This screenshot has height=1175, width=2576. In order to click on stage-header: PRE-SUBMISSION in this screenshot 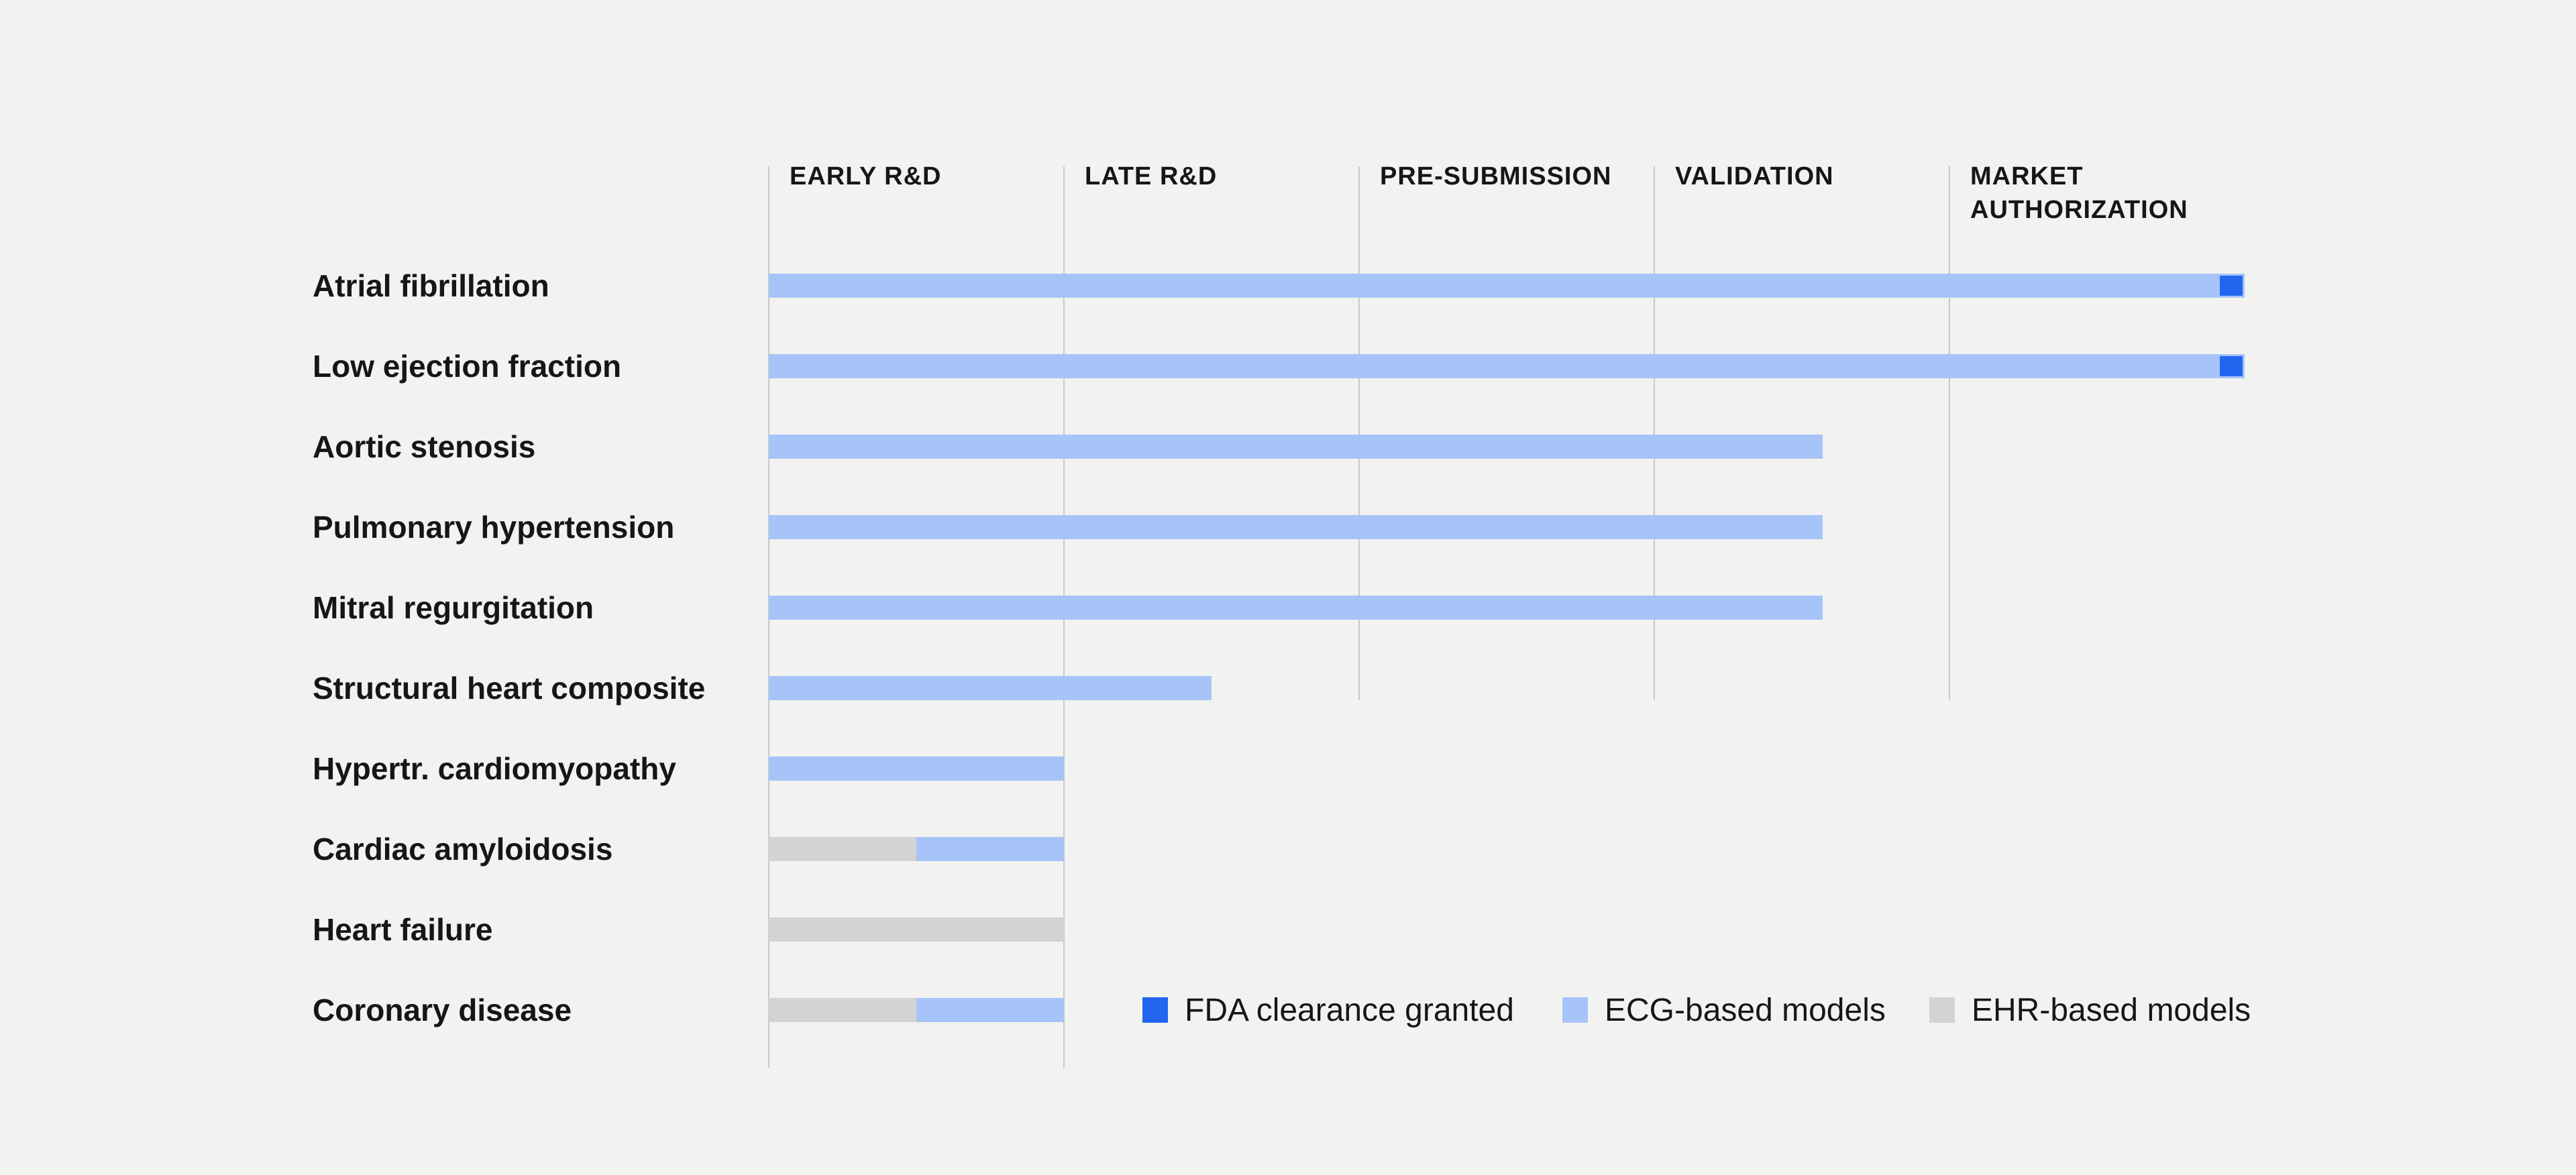, I will do `click(1496, 176)`.